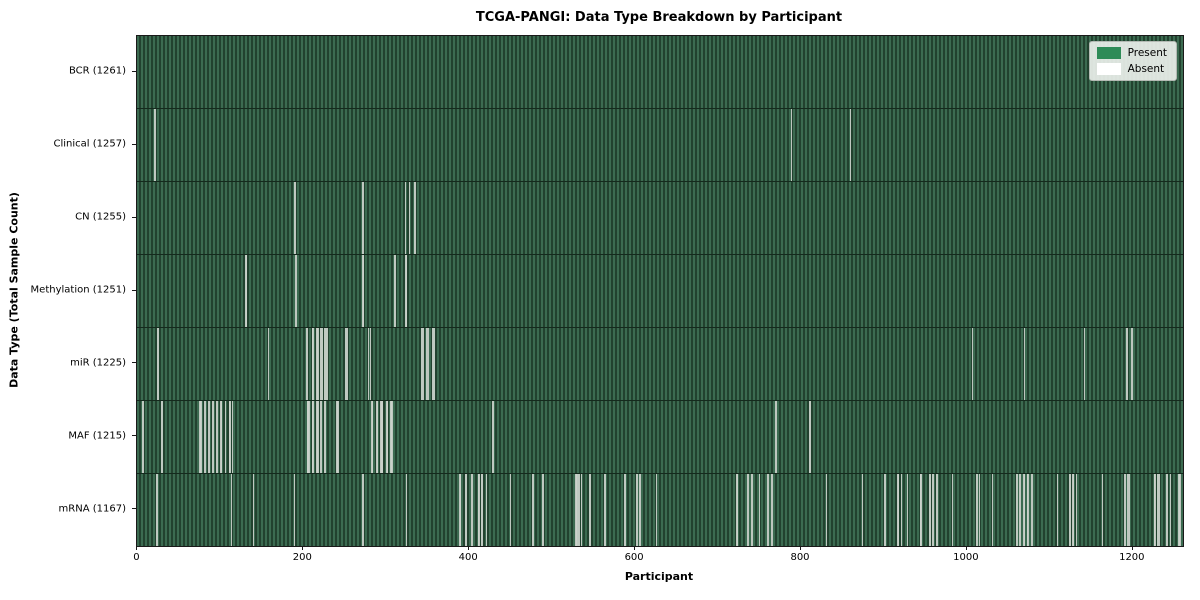 The height and width of the screenshot is (600, 1200). Describe the element at coordinates (660, 144) in the screenshot. I see `row-band-Clinical` at that location.